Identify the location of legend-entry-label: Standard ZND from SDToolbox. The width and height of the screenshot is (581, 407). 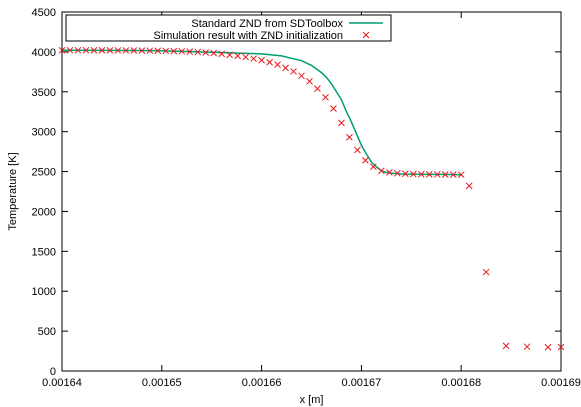
(267, 24).